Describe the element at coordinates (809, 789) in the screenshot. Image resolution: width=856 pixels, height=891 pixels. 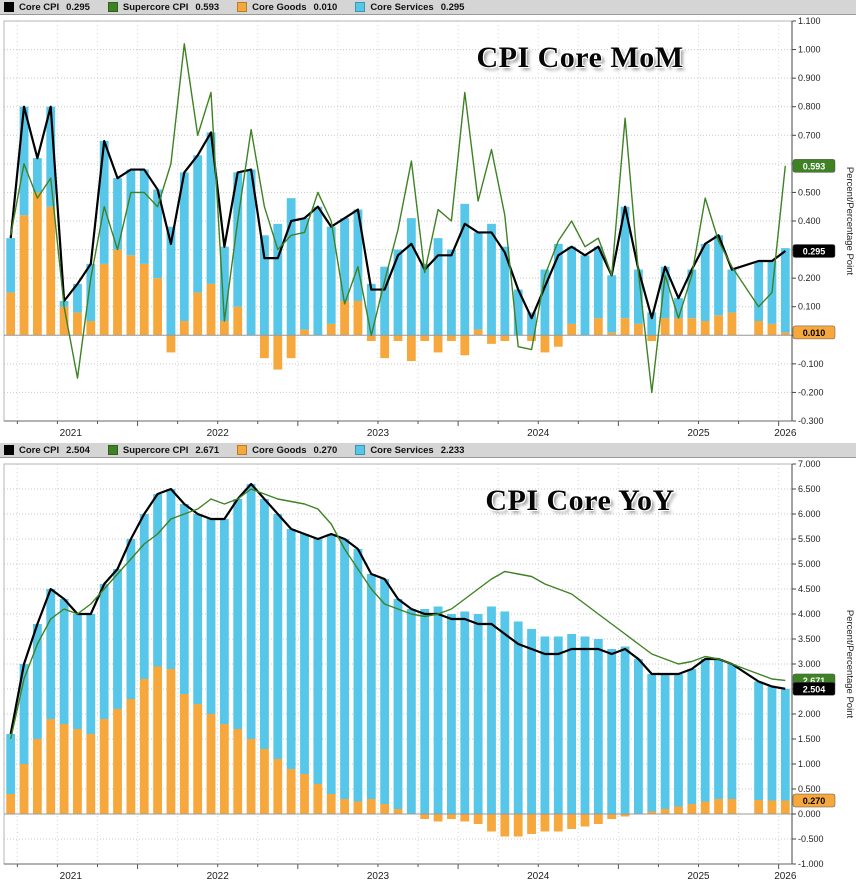
I see `svg-text: 0.500` at that location.